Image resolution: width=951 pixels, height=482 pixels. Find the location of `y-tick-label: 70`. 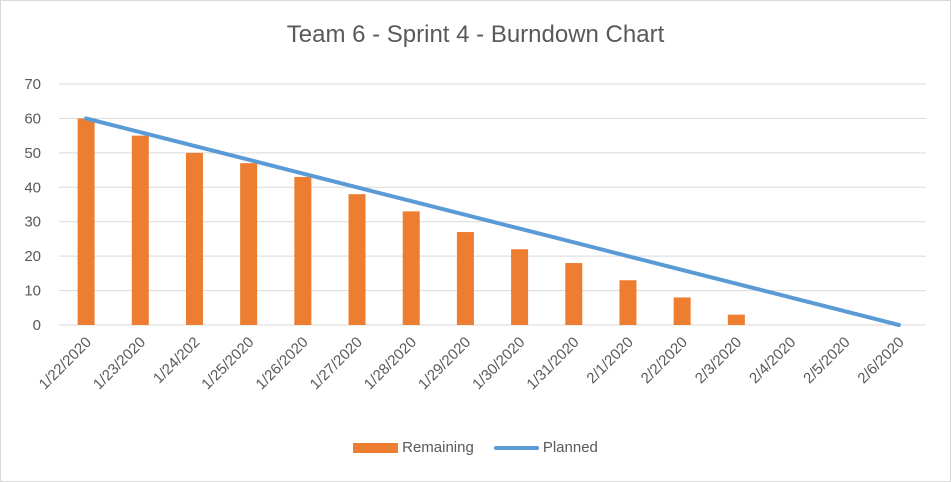

y-tick-label: 70 is located at coordinates (32, 84).